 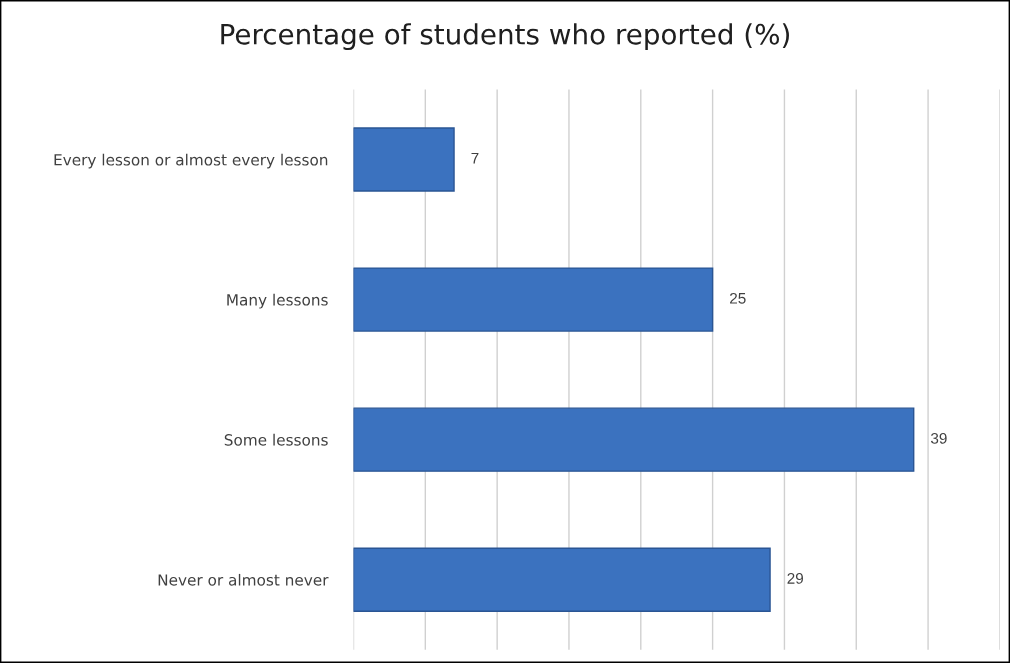 I want to click on y-tick-label: Some lessons, so click(x=276, y=439).